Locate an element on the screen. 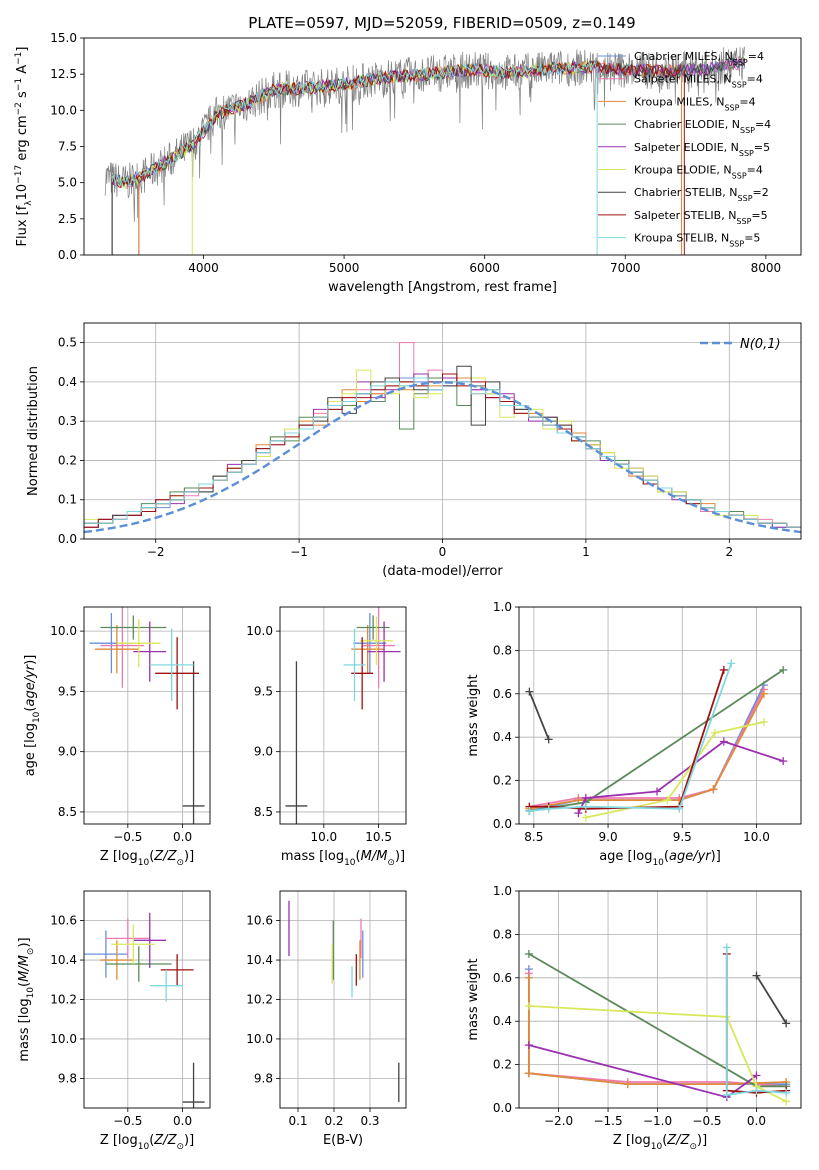 Image resolution: width=819 pixels, height=1170 pixels. weight-vs-age-xlabel: age [log10(age/yr)] is located at coordinates (660, 858).